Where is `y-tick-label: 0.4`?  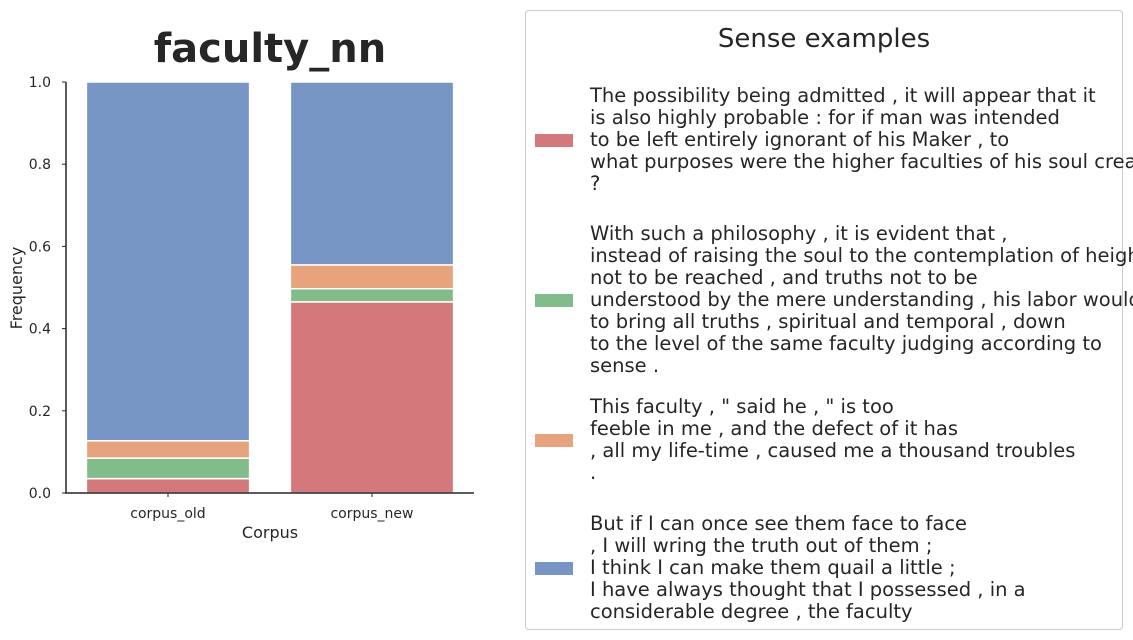 y-tick-label: 0.4 is located at coordinates (40, 330).